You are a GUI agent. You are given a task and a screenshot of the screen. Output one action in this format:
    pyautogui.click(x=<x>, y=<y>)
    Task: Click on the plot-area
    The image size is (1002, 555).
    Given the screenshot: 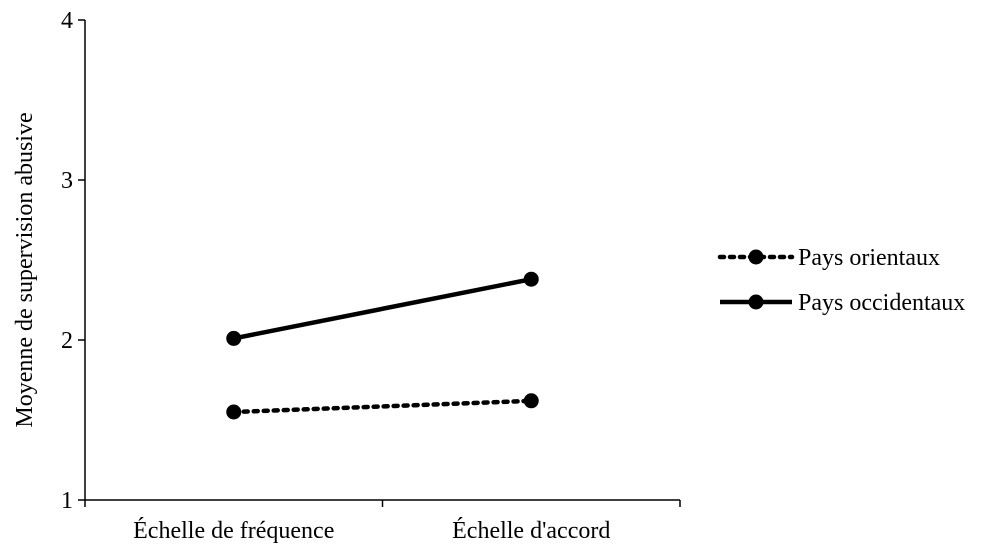 What is the action you would take?
    pyautogui.click(x=382, y=345)
    